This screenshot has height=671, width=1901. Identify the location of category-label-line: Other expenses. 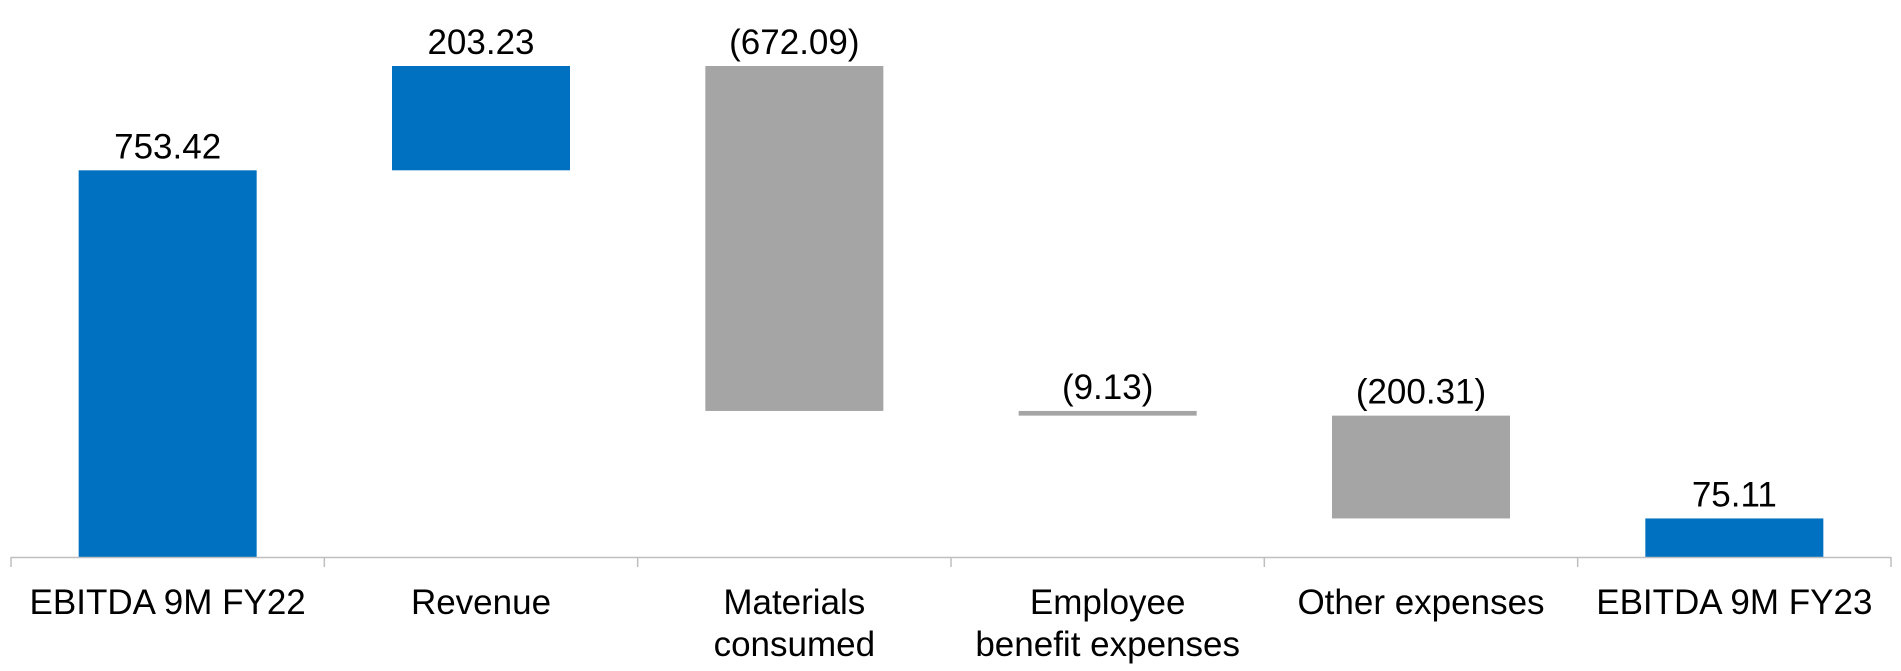
(1420, 602).